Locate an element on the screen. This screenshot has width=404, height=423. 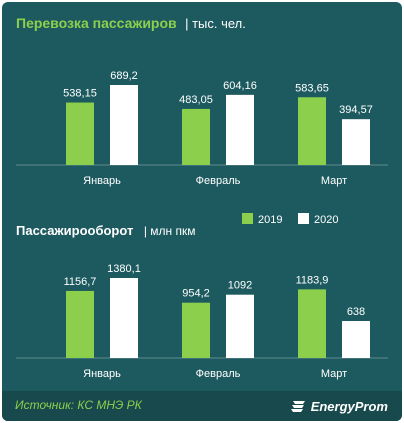
legend-swatch-2020 is located at coordinates (303, 218).